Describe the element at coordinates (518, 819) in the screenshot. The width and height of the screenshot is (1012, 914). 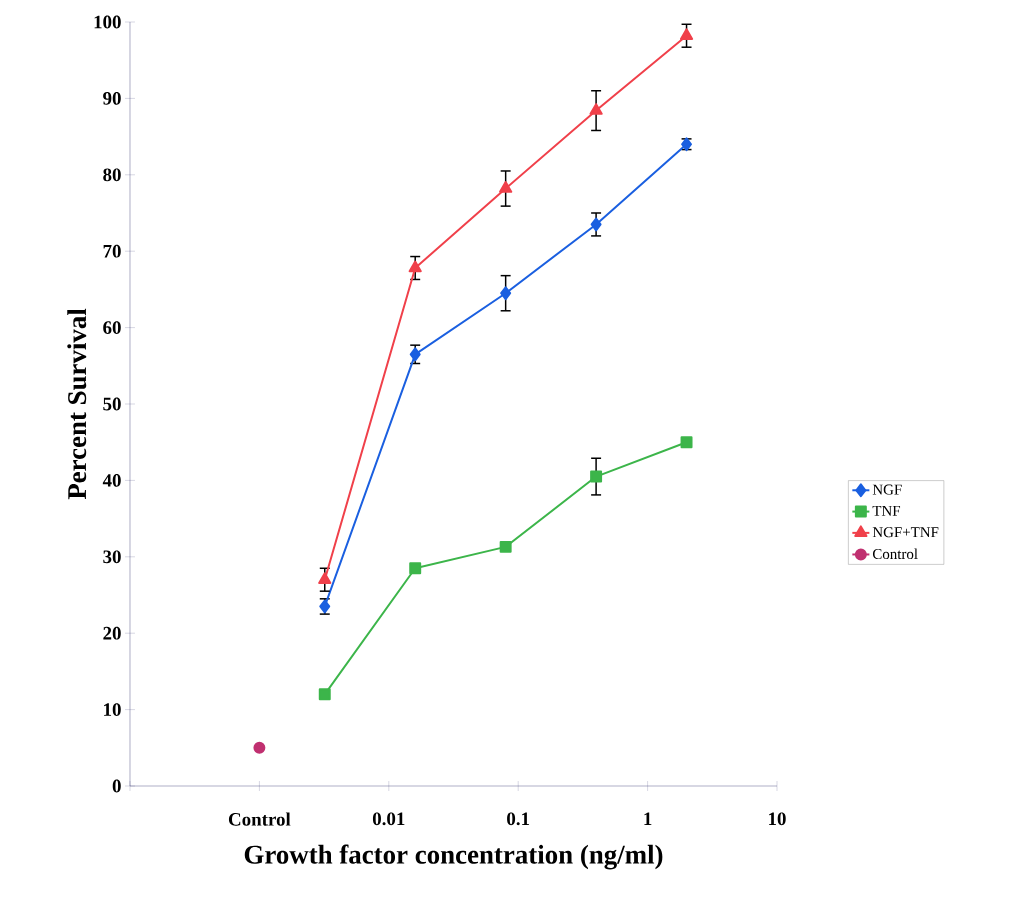
I see `x-tick-label: 0.1` at that location.